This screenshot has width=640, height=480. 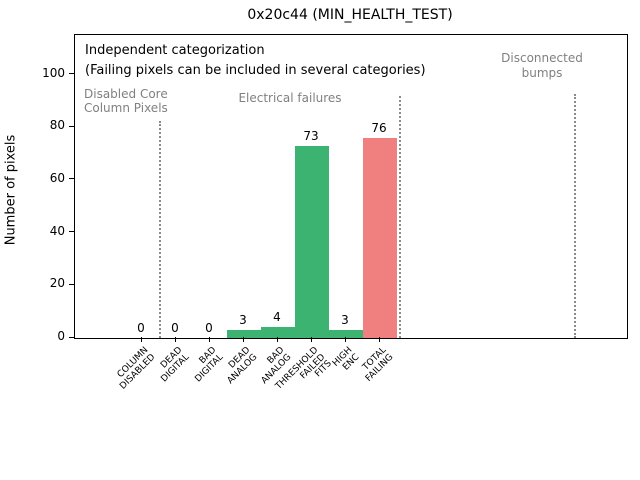 What do you see at coordinates (346, 334) in the screenshot?
I see `bar-high-enc` at bounding box center [346, 334].